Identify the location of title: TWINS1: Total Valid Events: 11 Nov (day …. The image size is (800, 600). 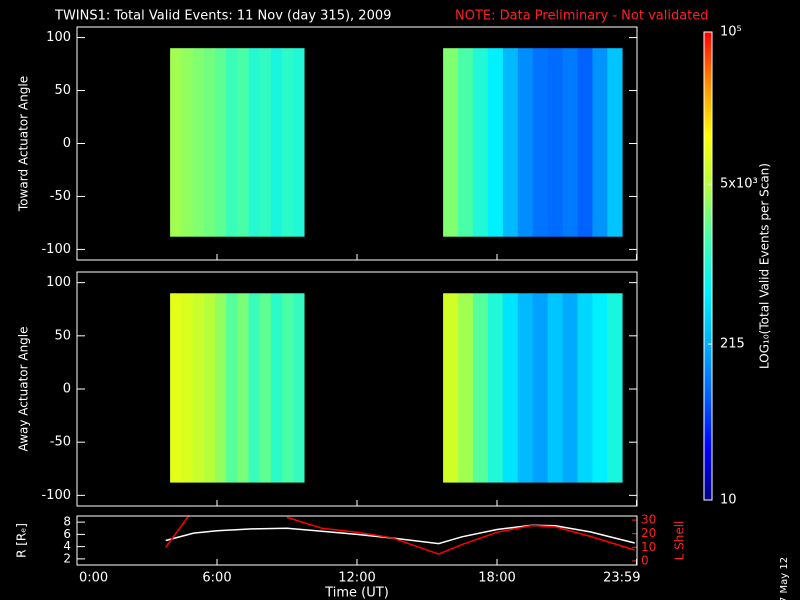
(222, 16).